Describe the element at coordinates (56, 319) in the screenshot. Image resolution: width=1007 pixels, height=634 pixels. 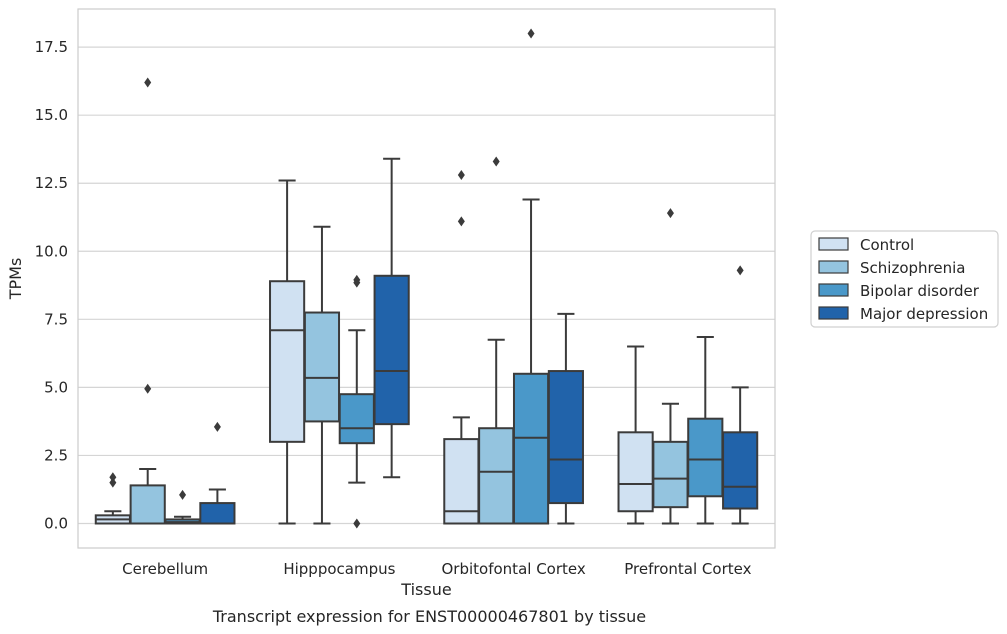
I see `y-tick-label: 7.5` at that location.